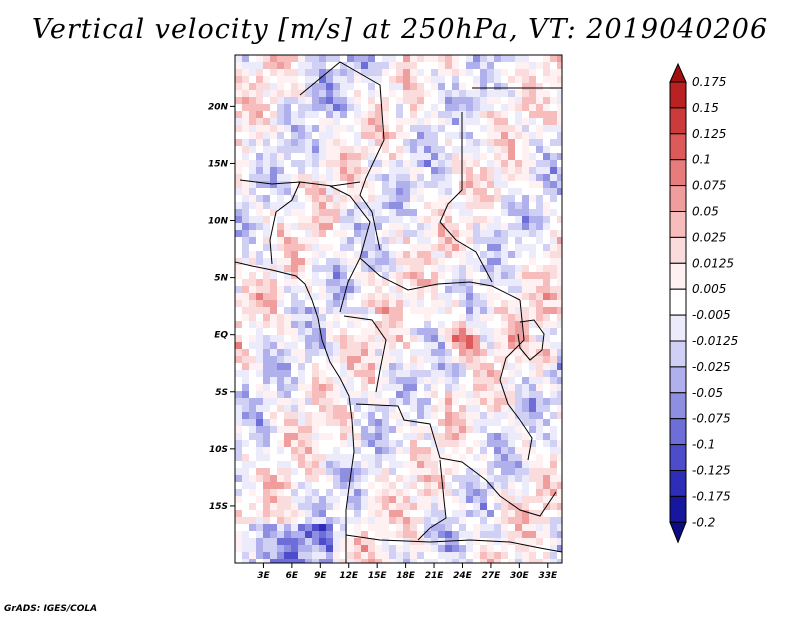  What do you see at coordinates (221, 336) in the screenshot?
I see `lat-label: EQ` at bounding box center [221, 336].